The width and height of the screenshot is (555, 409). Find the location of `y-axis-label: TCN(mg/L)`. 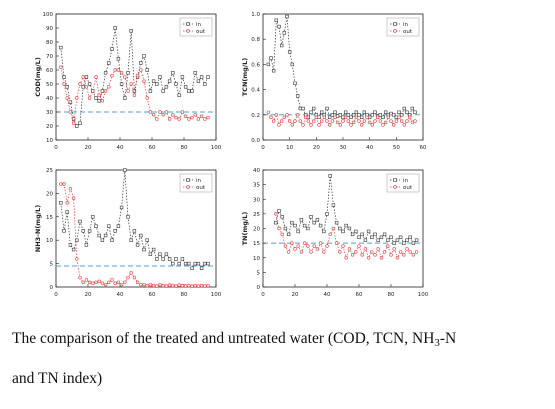

y-axis-label: TCN(mg/L) is located at coordinates (245, 77).